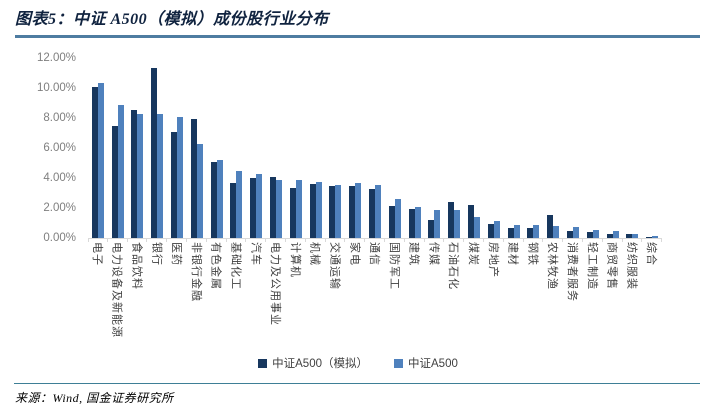  Describe the element at coordinates (591, 266) in the screenshot. I see `category-label: 轻工制造` at that location.